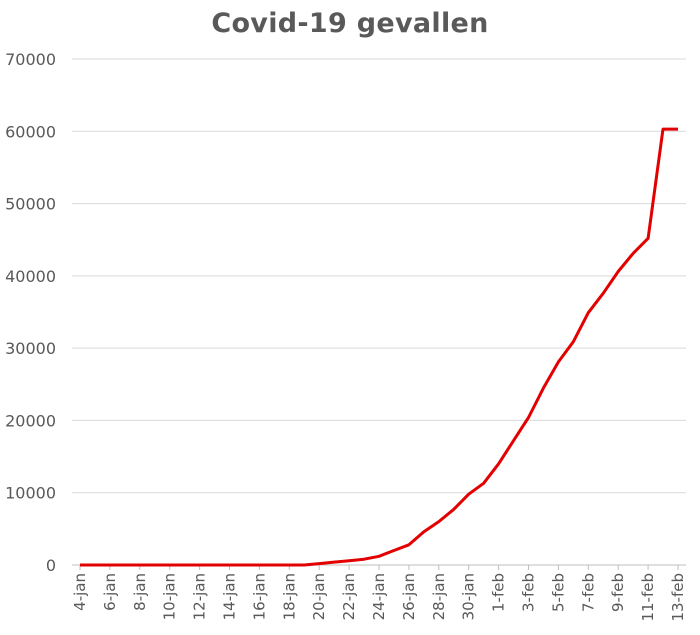 The image size is (700, 635). What do you see at coordinates (259, 596) in the screenshot?
I see `x-tick-label: 16-jan` at bounding box center [259, 596].